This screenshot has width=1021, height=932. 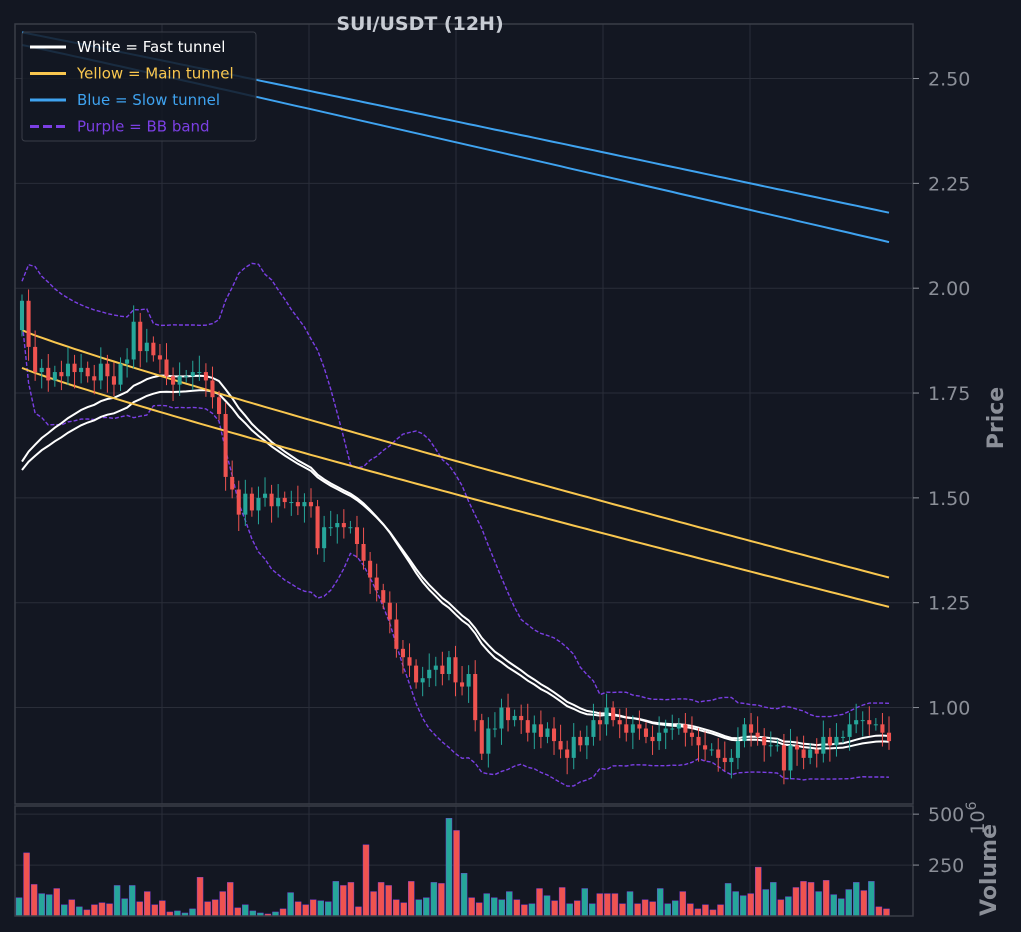 I want to click on volume-bars, so click(x=452, y=867).